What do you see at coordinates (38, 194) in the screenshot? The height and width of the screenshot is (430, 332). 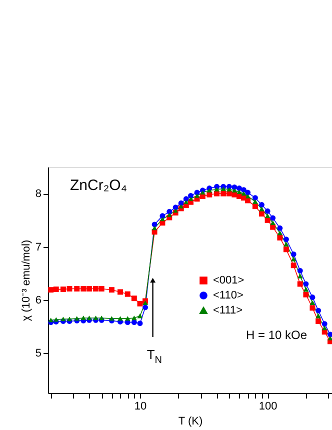 I see `y-tick-label: 8` at bounding box center [38, 194].